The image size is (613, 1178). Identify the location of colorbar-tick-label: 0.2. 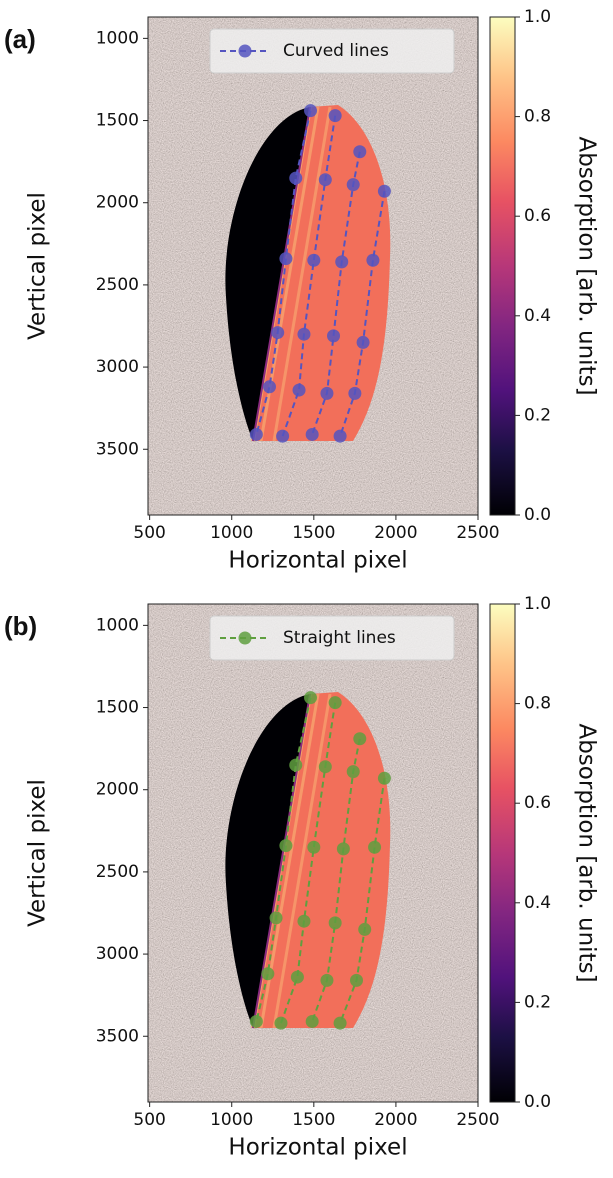
(537, 1002).